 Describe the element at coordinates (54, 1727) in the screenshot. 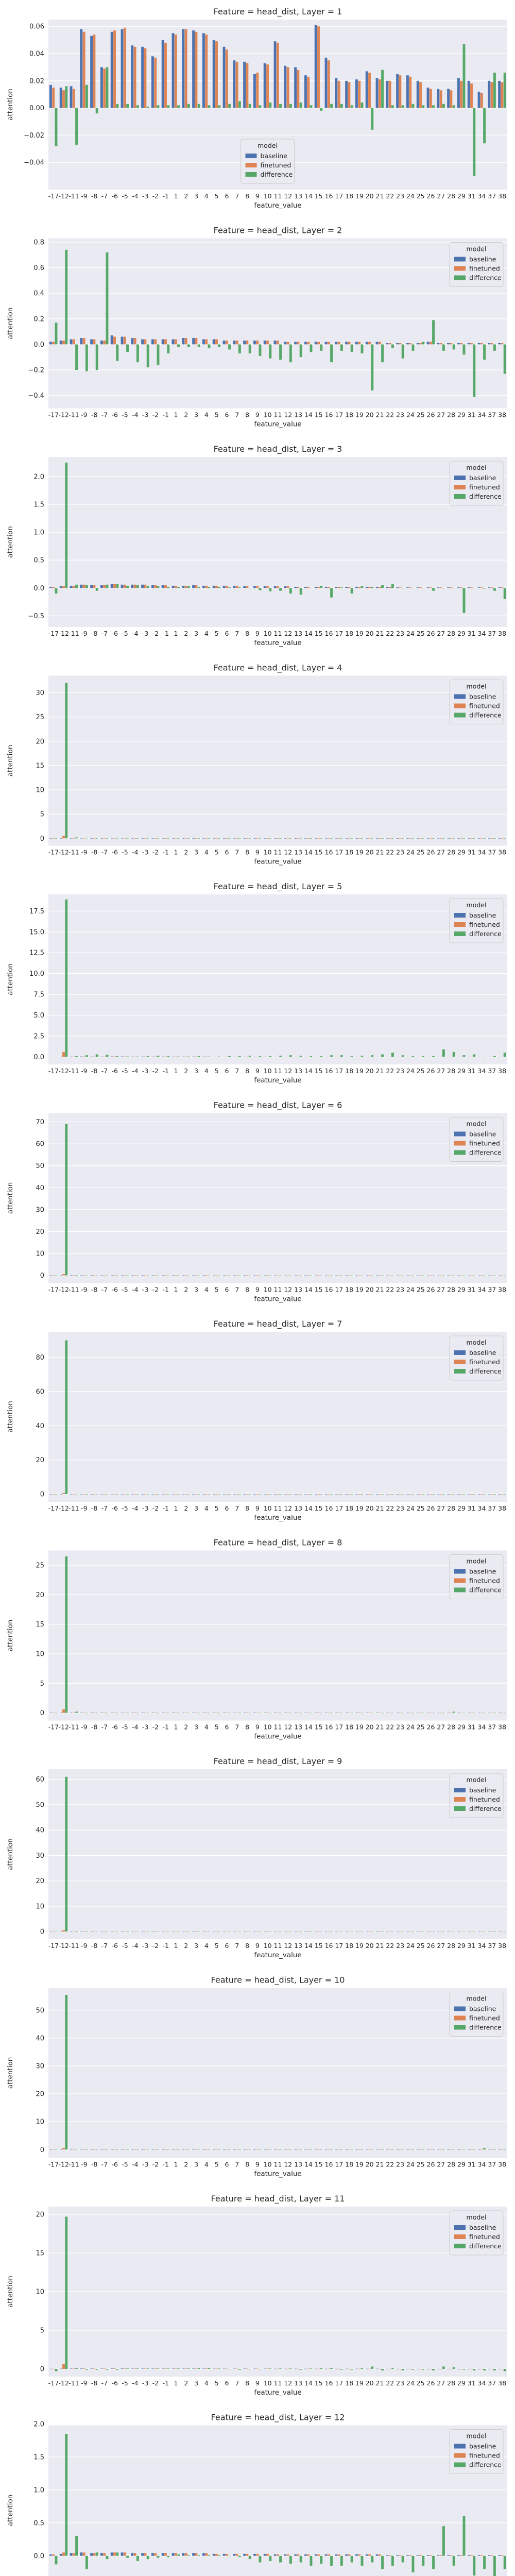

I see `x-tick-label: -17` at that location.